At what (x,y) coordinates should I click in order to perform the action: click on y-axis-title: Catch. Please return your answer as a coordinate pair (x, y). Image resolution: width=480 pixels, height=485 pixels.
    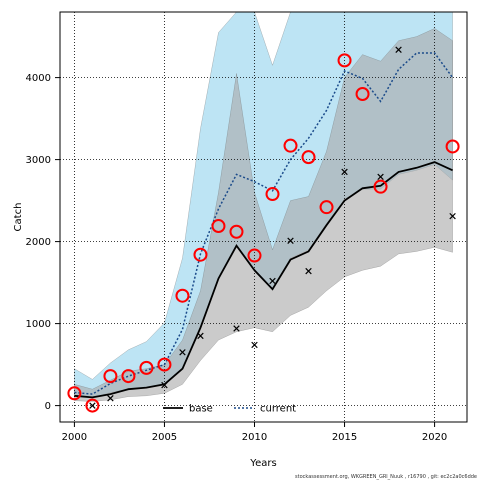
    Looking at the image, I should click on (18, 217).